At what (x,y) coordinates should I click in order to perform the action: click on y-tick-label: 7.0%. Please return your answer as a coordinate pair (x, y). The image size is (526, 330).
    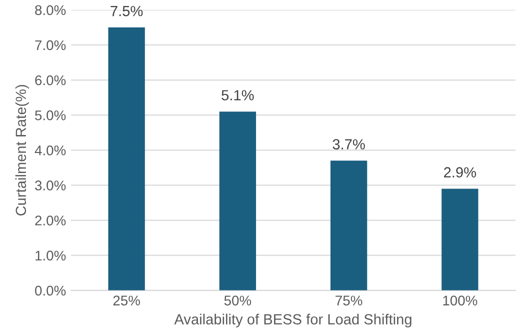
    Looking at the image, I should click on (50, 45).